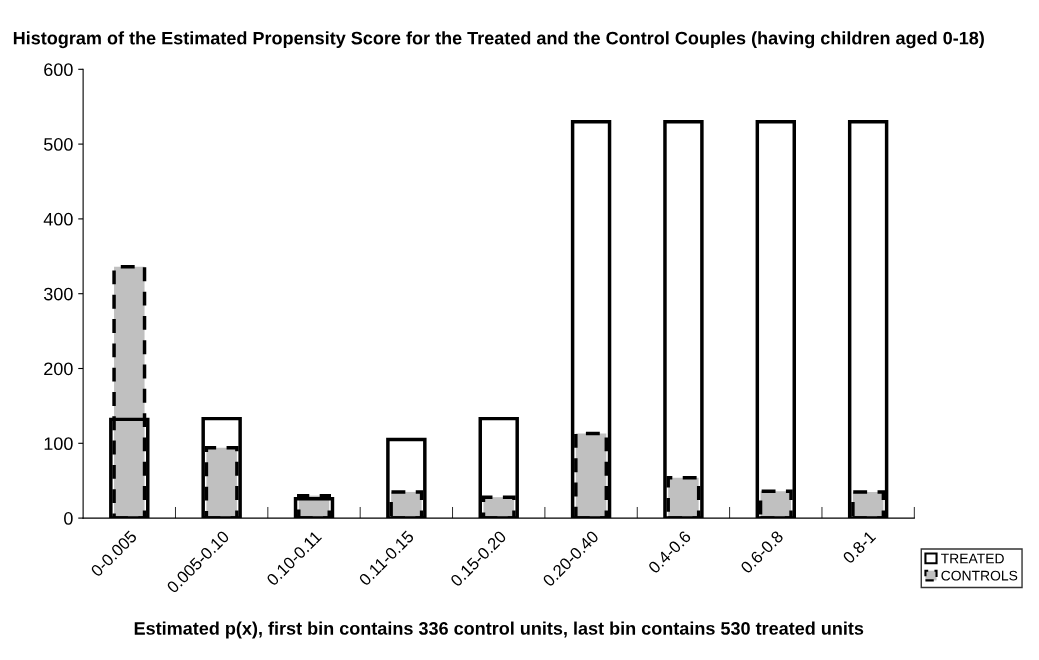 The image size is (1039, 660). I want to click on y-tick-label: 0, so click(68, 518).